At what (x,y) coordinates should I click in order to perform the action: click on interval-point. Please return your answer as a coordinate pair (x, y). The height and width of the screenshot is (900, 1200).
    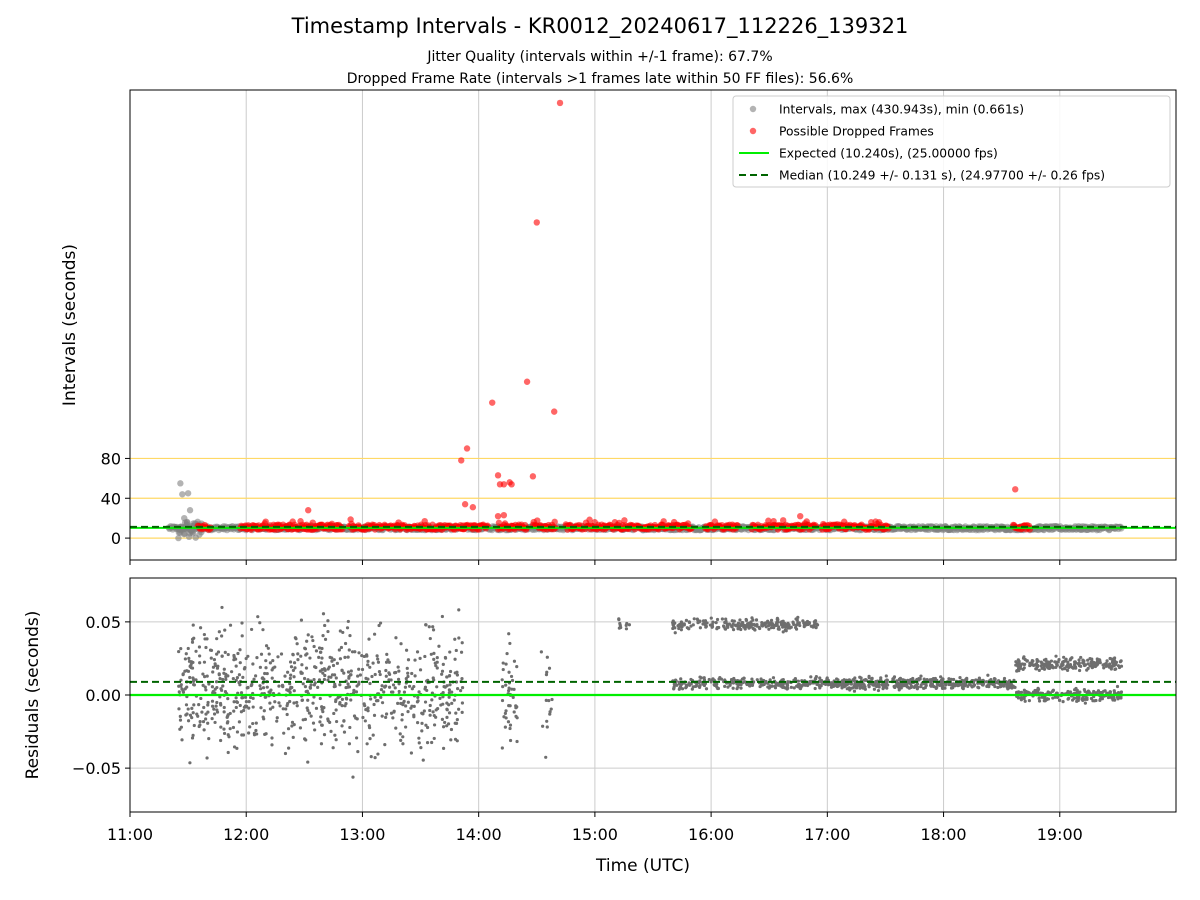
    Looking at the image, I should click on (188, 493).